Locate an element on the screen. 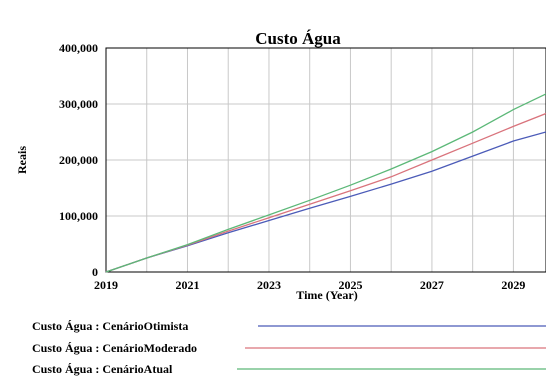 The image size is (546, 376). y-tick-label: 0 is located at coordinates (95, 272).